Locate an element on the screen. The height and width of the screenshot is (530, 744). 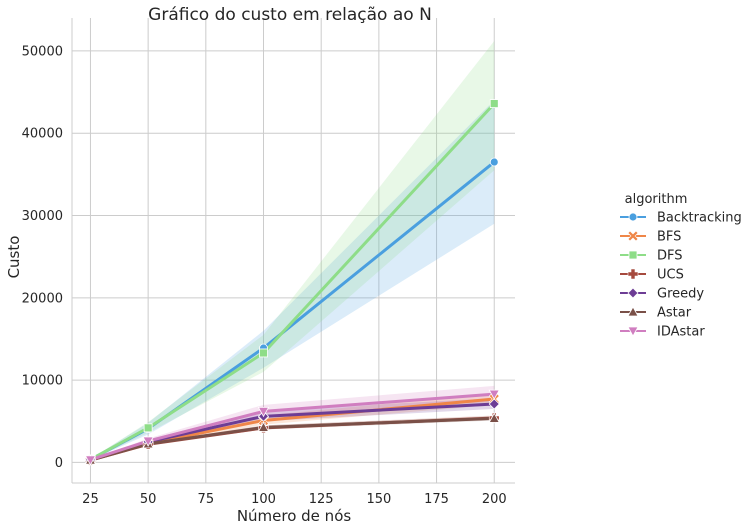
legend-label-dfs: DFS is located at coordinates (670, 256).